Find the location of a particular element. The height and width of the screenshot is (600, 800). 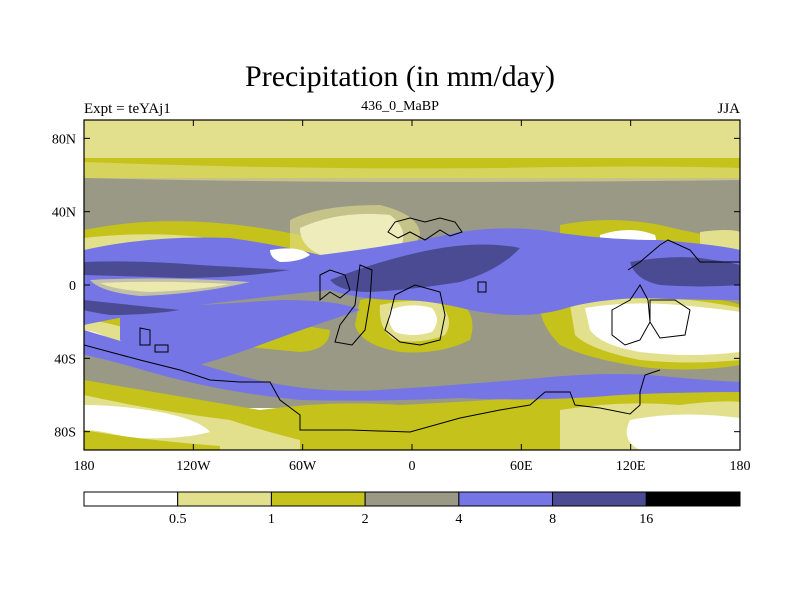

nh-white-america is located at coordinates (290, 255).